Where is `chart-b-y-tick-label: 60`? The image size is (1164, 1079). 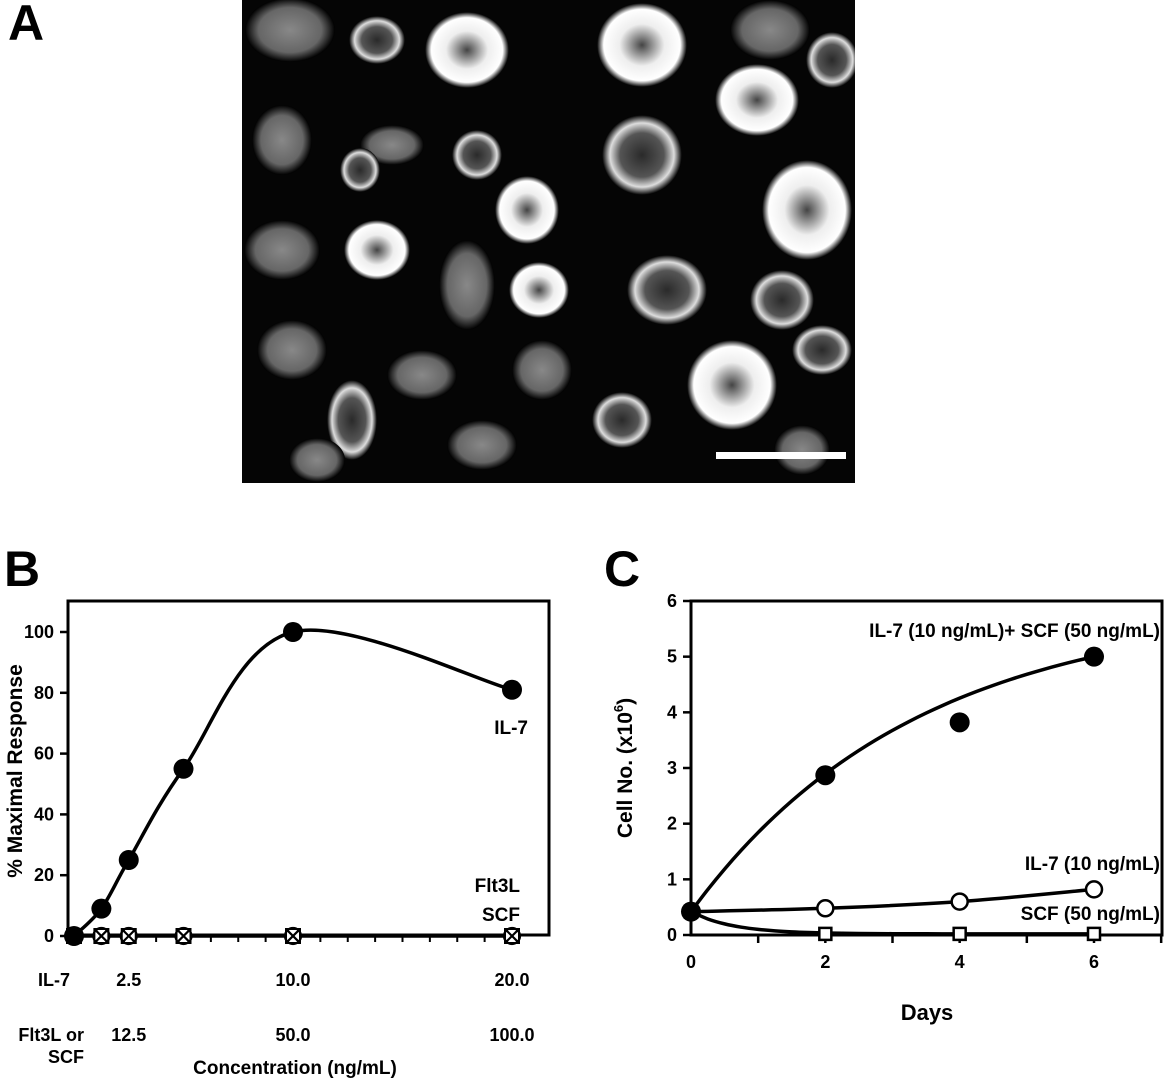 chart-b-y-tick-label: 60 is located at coordinates (44, 754).